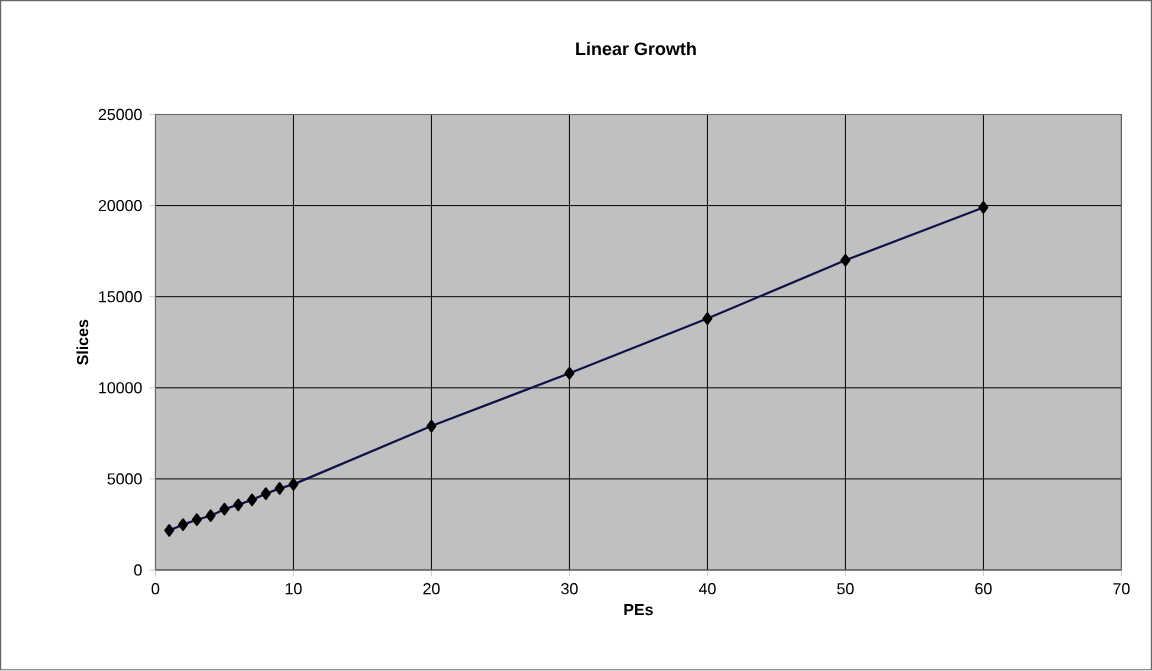  Describe the element at coordinates (120, 297) in the screenshot. I see `y-tick-label: 15000` at that location.